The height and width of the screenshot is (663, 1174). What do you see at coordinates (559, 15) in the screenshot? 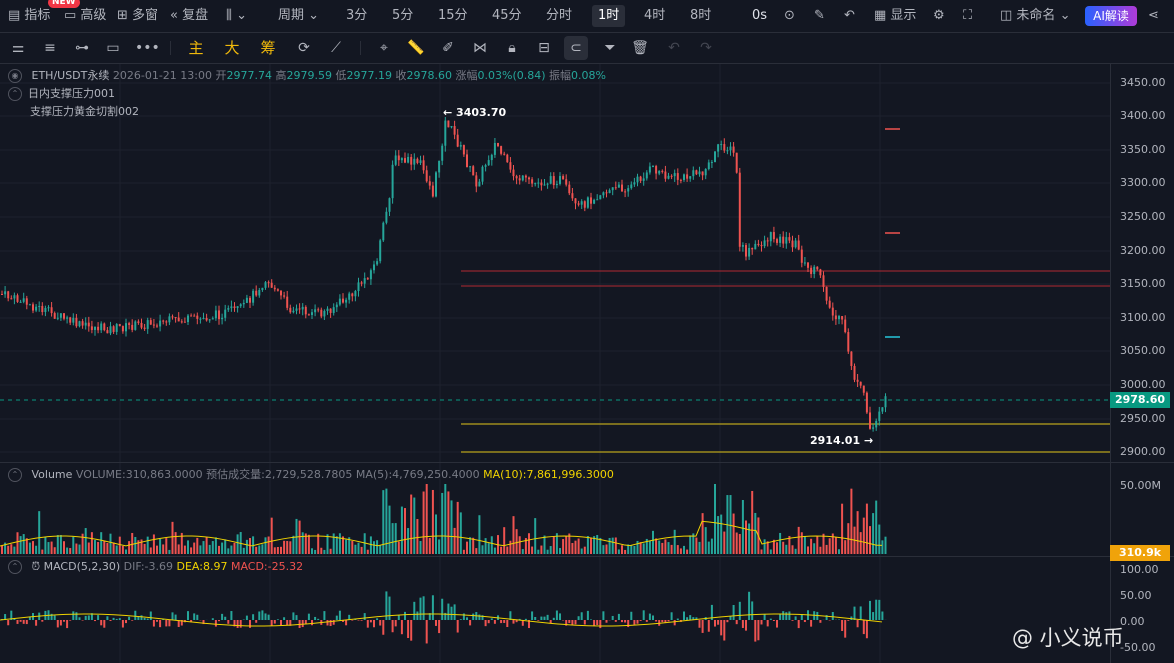
I see `interval-time-share: 分时` at bounding box center [559, 15].